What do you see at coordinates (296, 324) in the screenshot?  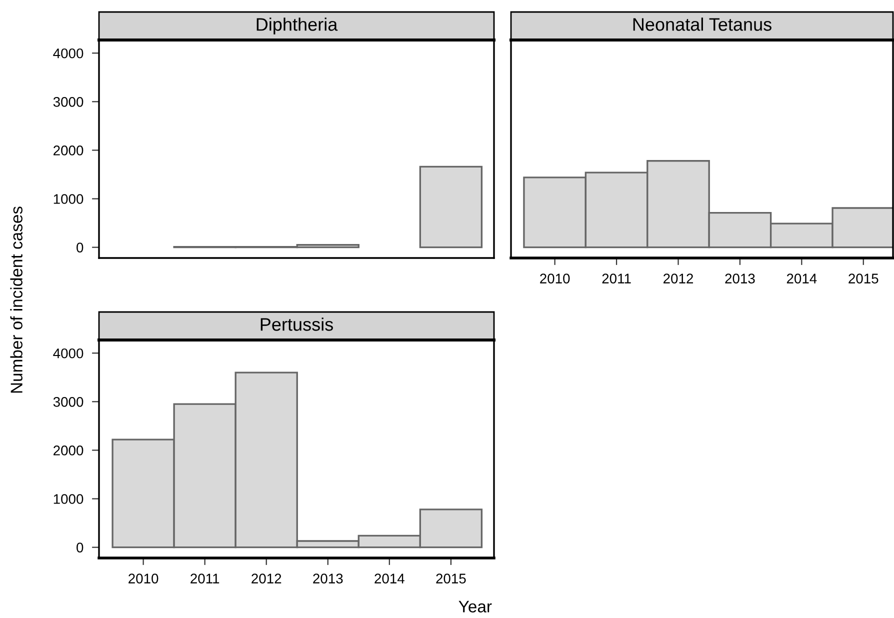 I see `chart-title: Pertussis` at bounding box center [296, 324].